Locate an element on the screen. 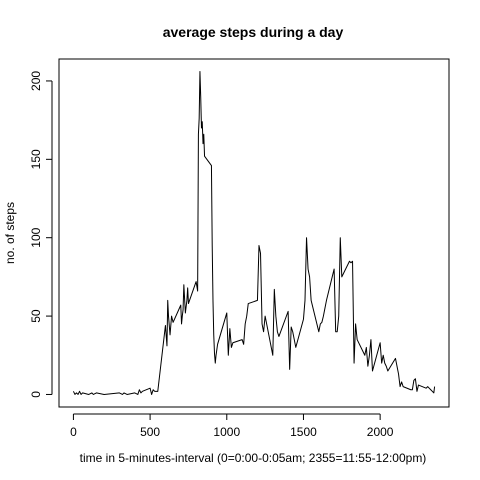  x-tick-label: 2000 is located at coordinates (380, 432).